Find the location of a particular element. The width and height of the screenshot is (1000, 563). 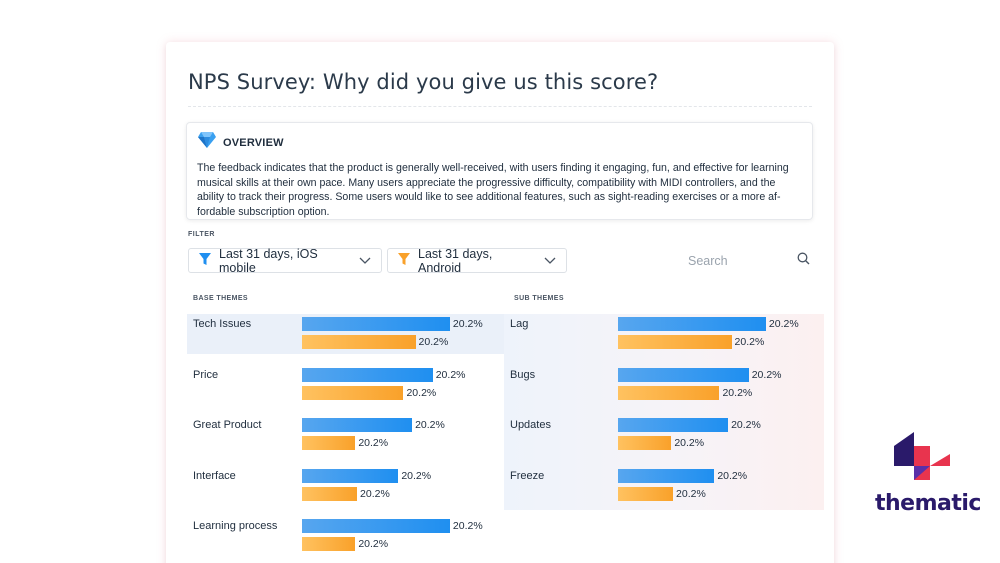

sub-theme-row: Bugs 20.2% 20.2% is located at coordinates (664, 385).